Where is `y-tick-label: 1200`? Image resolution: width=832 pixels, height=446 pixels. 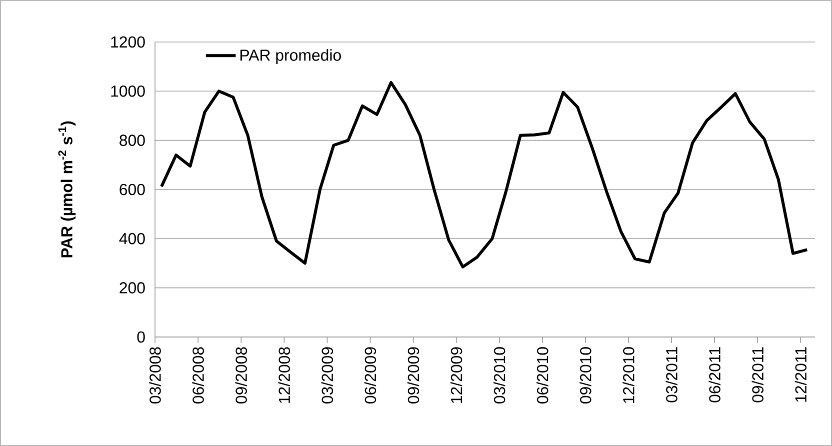 y-tick-label: 1200 is located at coordinates (128, 42).